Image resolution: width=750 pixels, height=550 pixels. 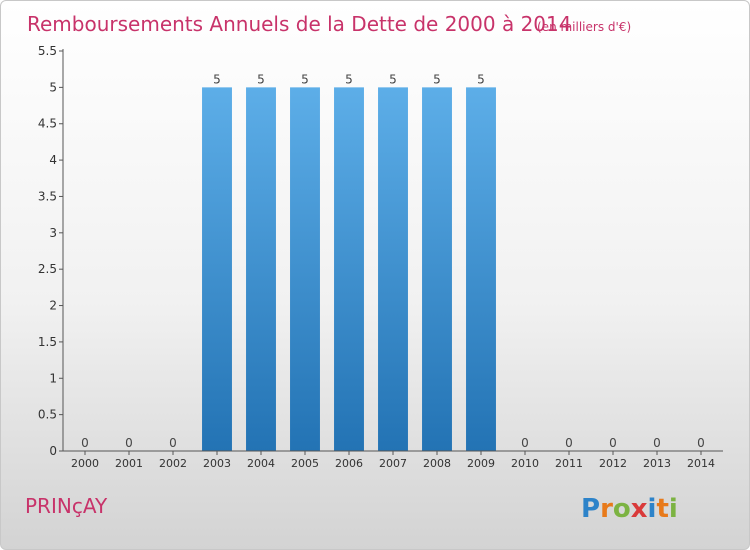 I want to click on y-tick-label: 4.5, so click(x=47, y=124).